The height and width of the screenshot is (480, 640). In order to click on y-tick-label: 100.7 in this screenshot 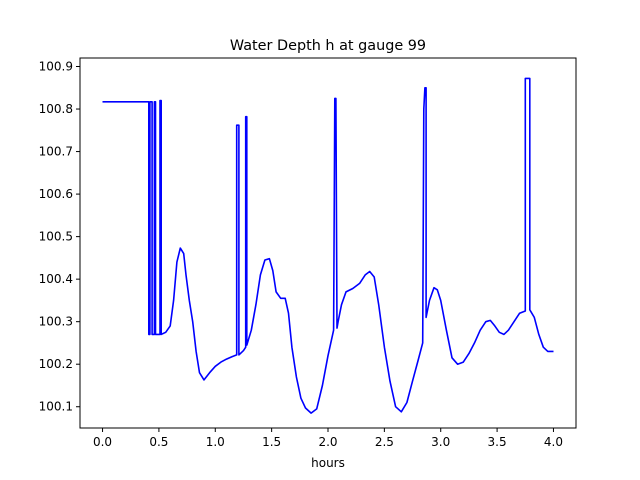, I will do `click(56, 152)`.